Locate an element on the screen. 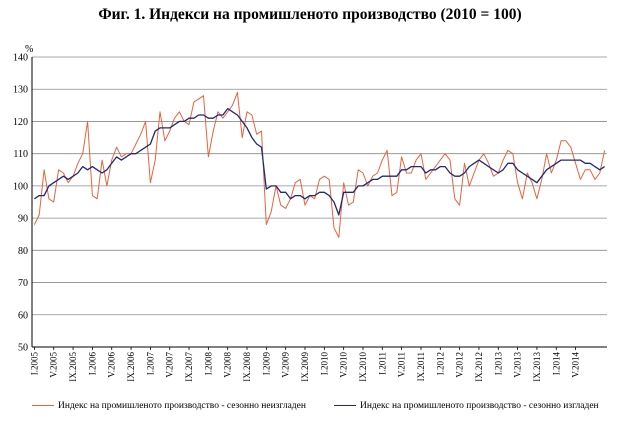 Image resolution: width=620 pixels, height=439 pixels. y-tick-label: 140 is located at coordinates (20, 58).